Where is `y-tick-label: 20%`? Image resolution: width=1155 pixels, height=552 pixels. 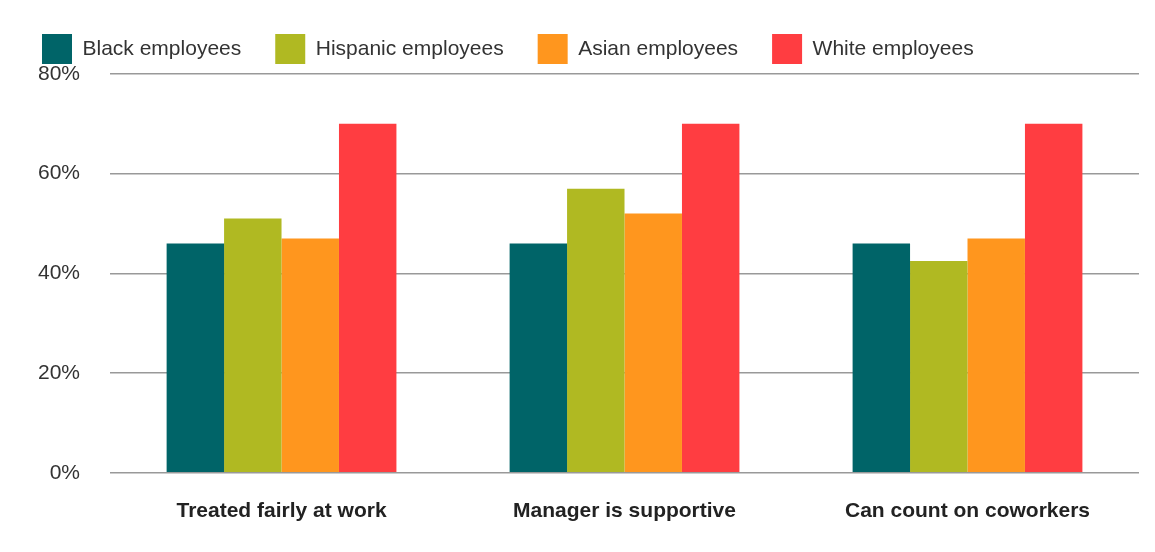 y-tick-label: 20% is located at coordinates (59, 371).